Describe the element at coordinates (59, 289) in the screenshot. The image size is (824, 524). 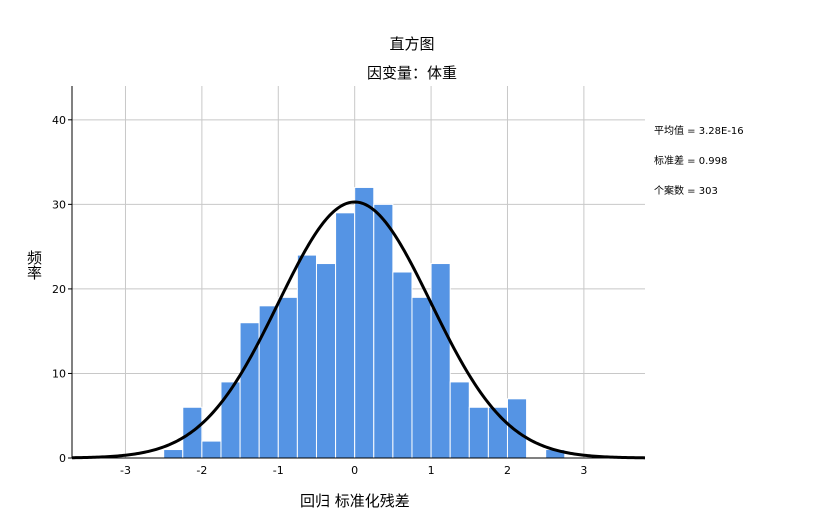
I see `y-tick-label: 20` at that location.